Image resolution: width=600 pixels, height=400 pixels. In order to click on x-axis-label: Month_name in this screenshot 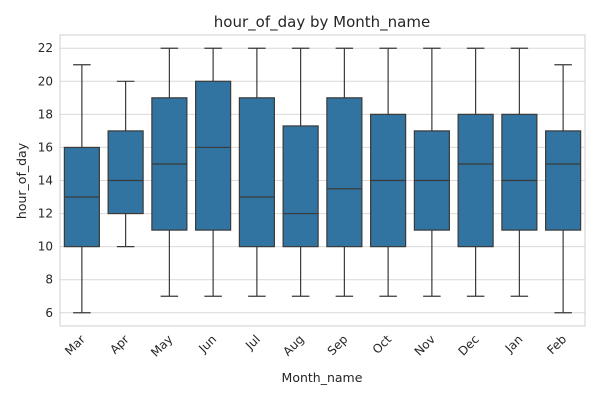, I will do `click(322, 377)`.